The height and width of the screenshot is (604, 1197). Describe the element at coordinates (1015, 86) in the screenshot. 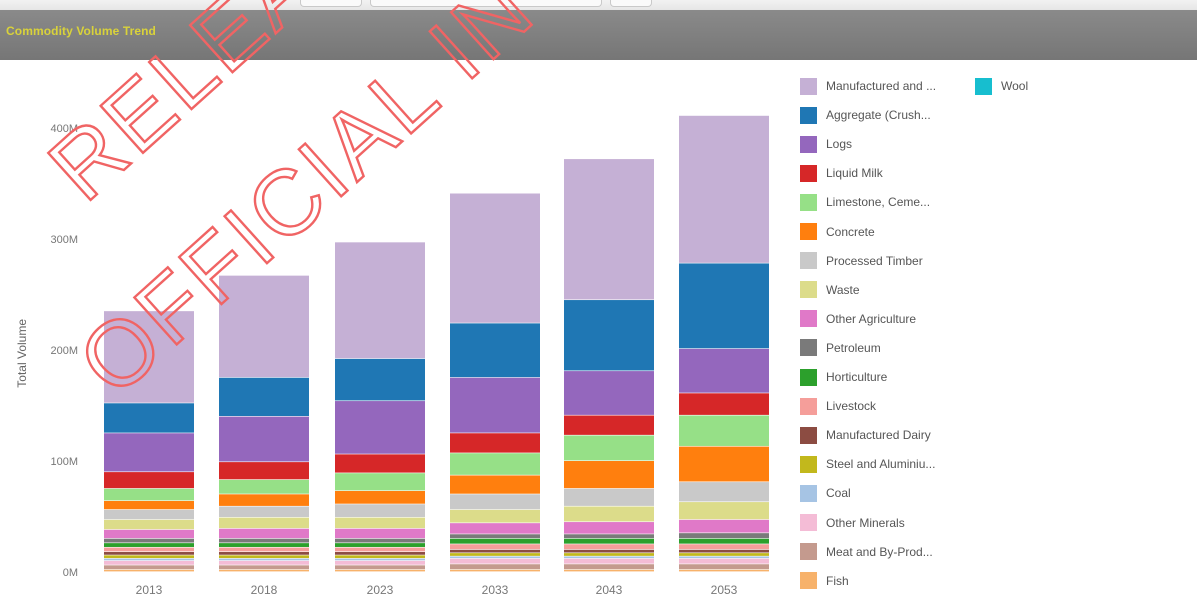

I see `legend-label: Wool` at that location.